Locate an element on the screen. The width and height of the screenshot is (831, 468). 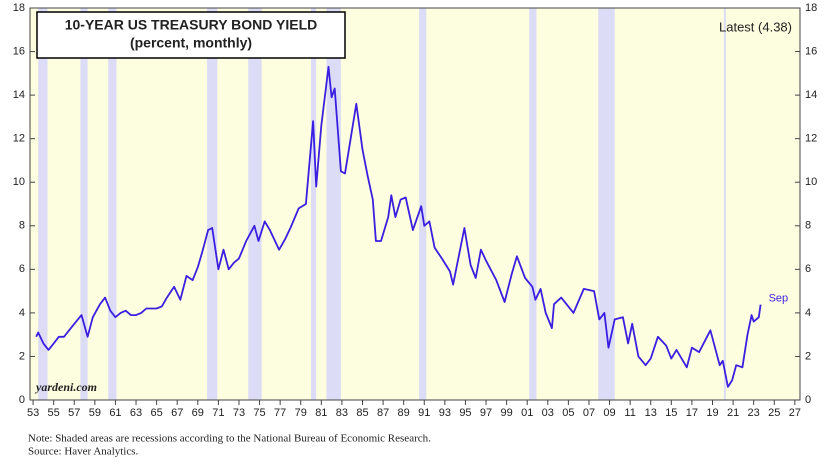
y2-tick-label: 2 is located at coordinates (808, 356).